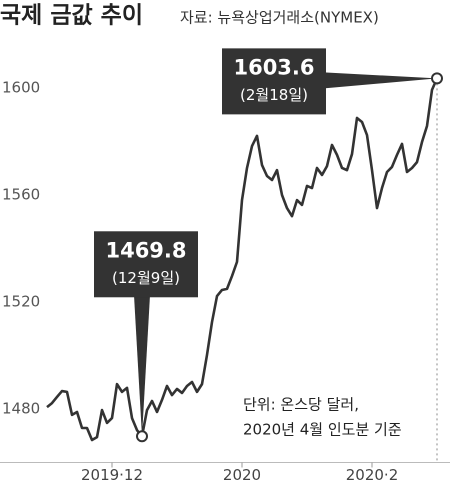 This screenshot has height=486, width=450. What do you see at coordinates (146, 278) in the screenshot?
I see `callout-date: (12월9일)` at bounding box center [146, 278].